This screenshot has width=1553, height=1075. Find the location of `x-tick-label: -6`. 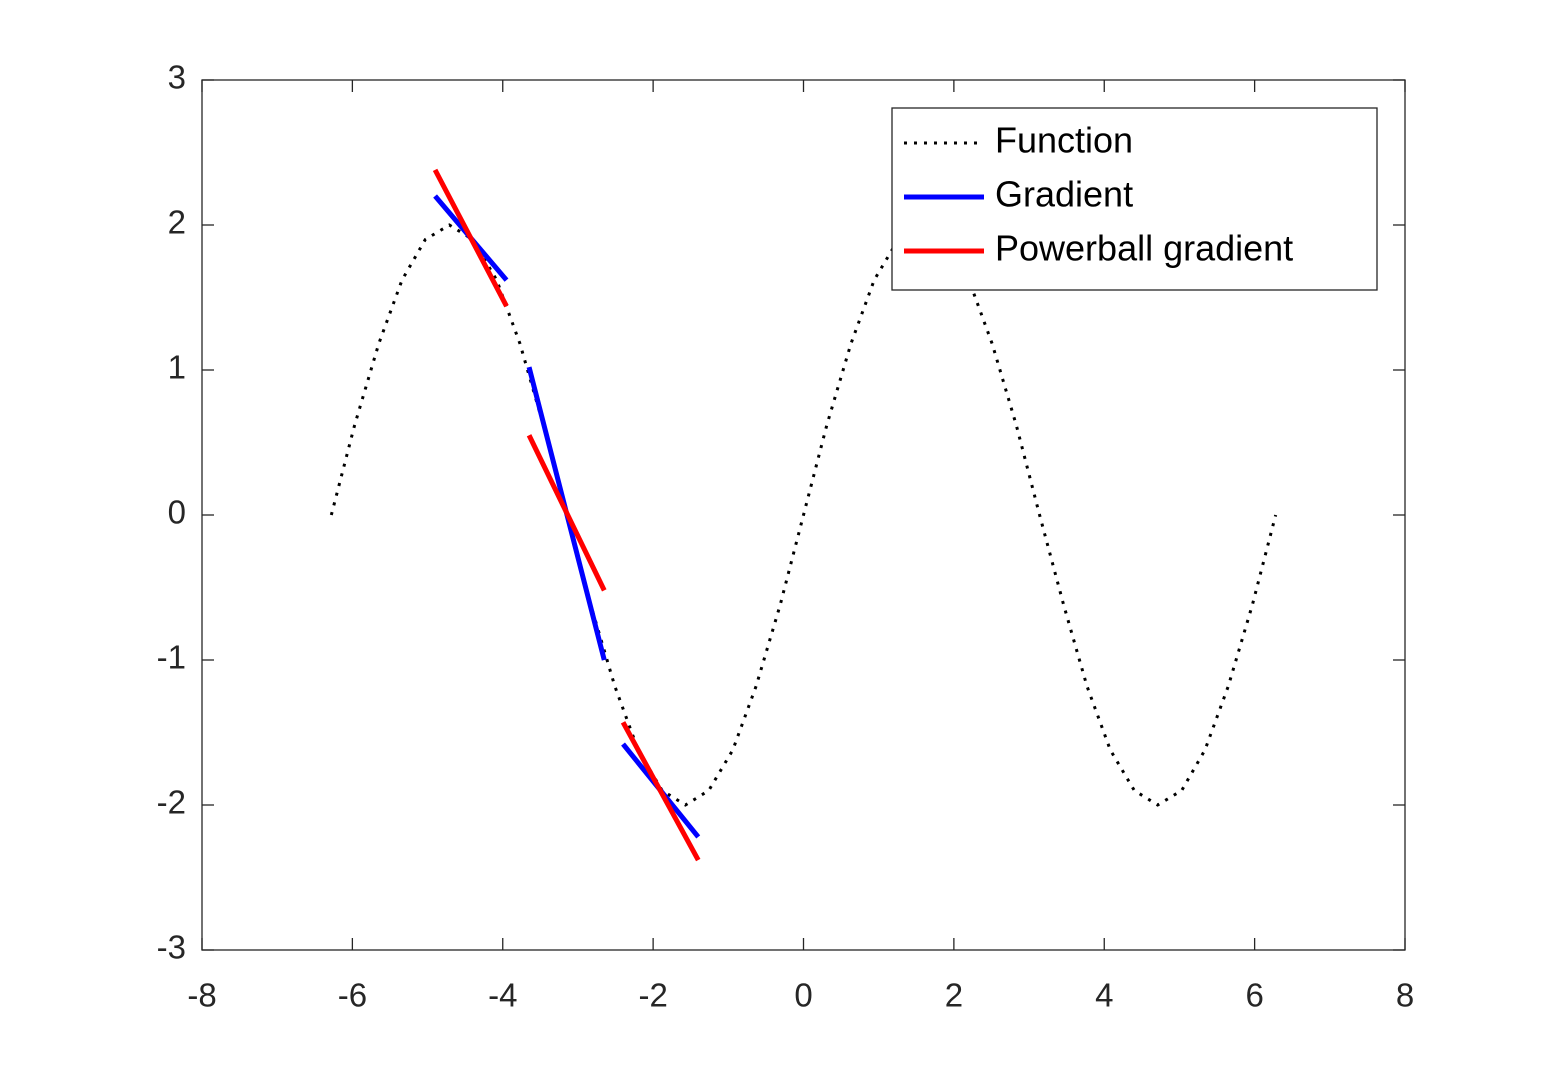

x-tick-label: -6 is located at coordinates (352, 995).